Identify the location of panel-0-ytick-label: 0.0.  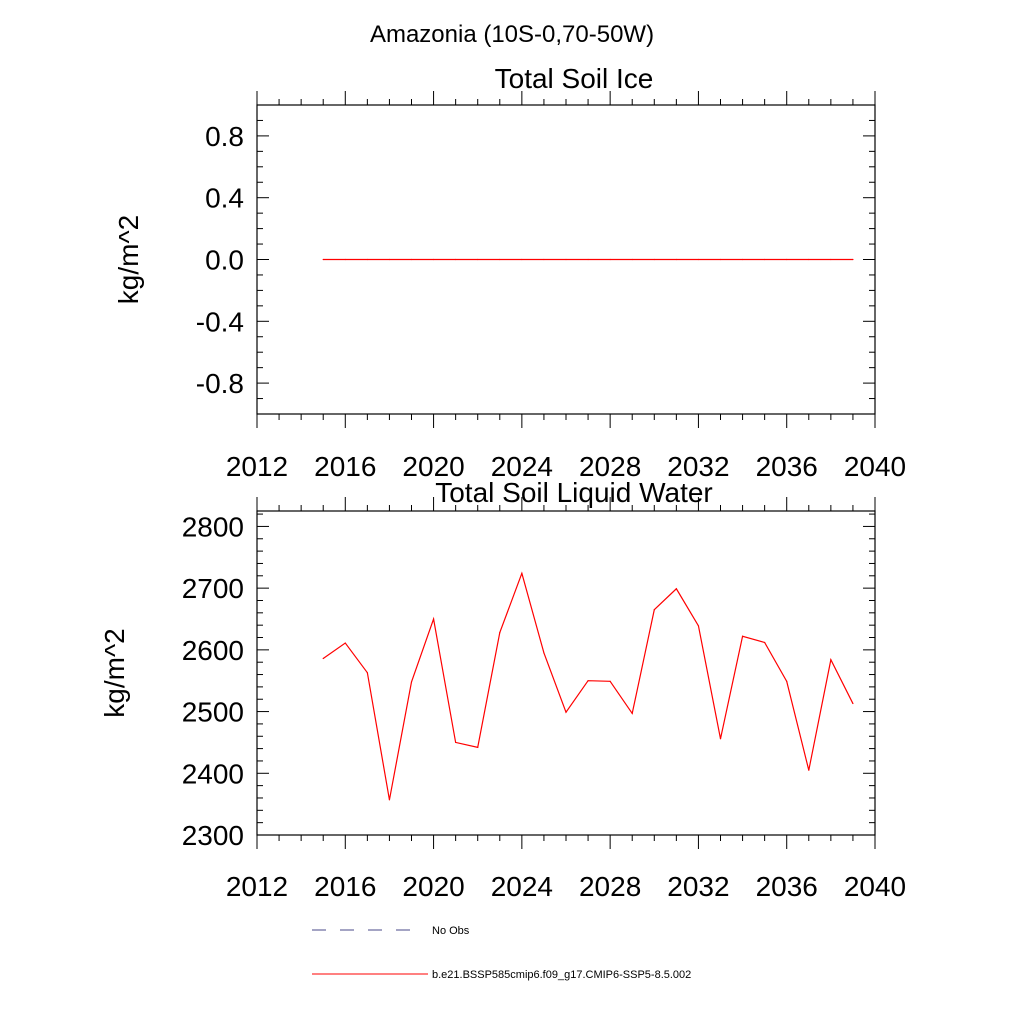
(224, 260).